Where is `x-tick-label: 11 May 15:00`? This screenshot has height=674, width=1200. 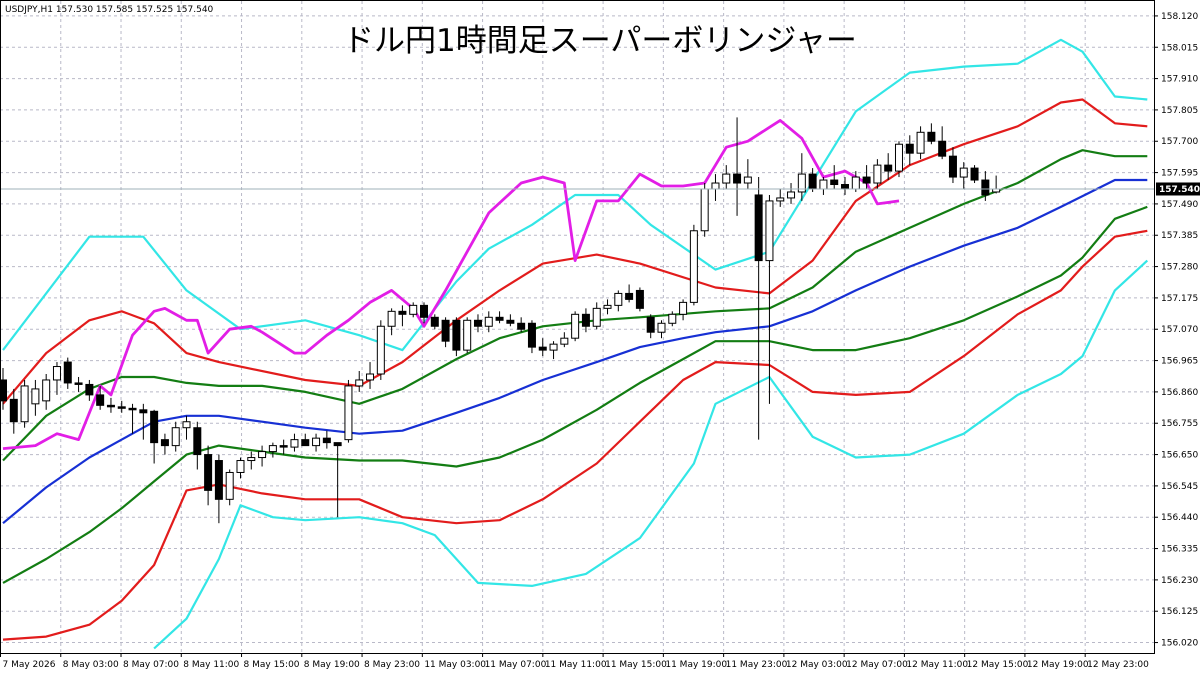 x-tick-label: 11 May 15:00 is located at coordinates (636, 665).